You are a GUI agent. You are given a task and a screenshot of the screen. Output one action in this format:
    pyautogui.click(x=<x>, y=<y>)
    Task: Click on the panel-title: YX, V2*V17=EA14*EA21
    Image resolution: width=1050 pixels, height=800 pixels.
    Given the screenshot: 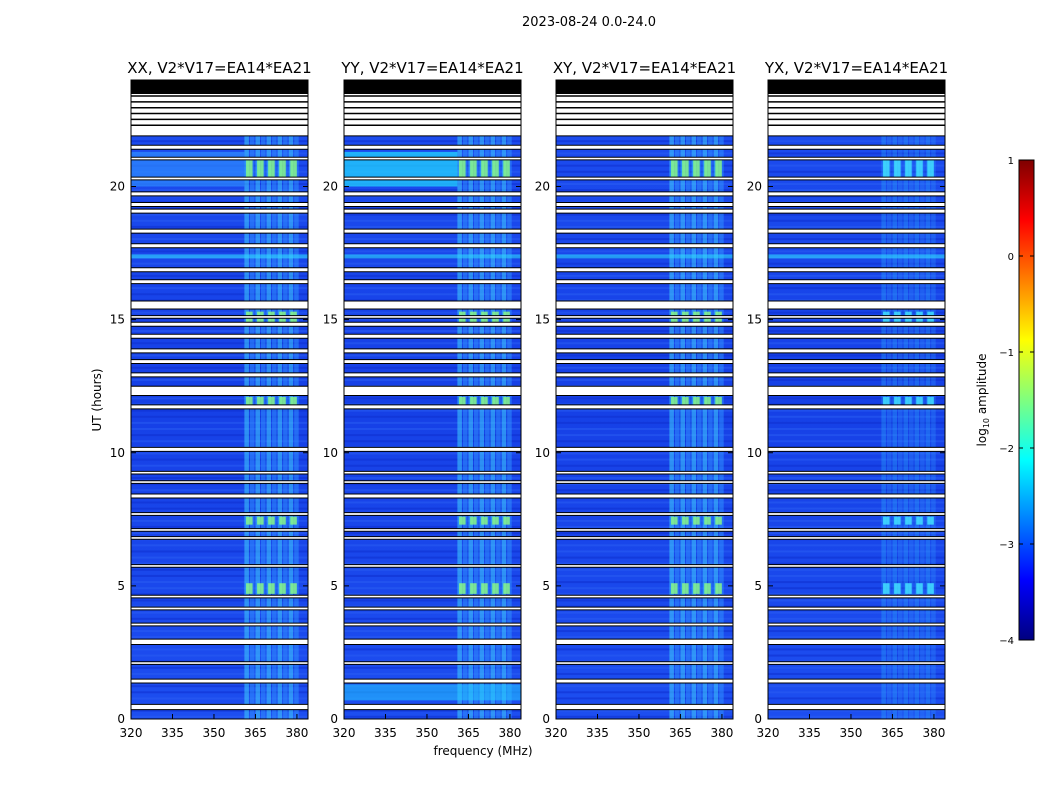 What is the action you would take?
    pyautogui.click(x=856, y=68)
    